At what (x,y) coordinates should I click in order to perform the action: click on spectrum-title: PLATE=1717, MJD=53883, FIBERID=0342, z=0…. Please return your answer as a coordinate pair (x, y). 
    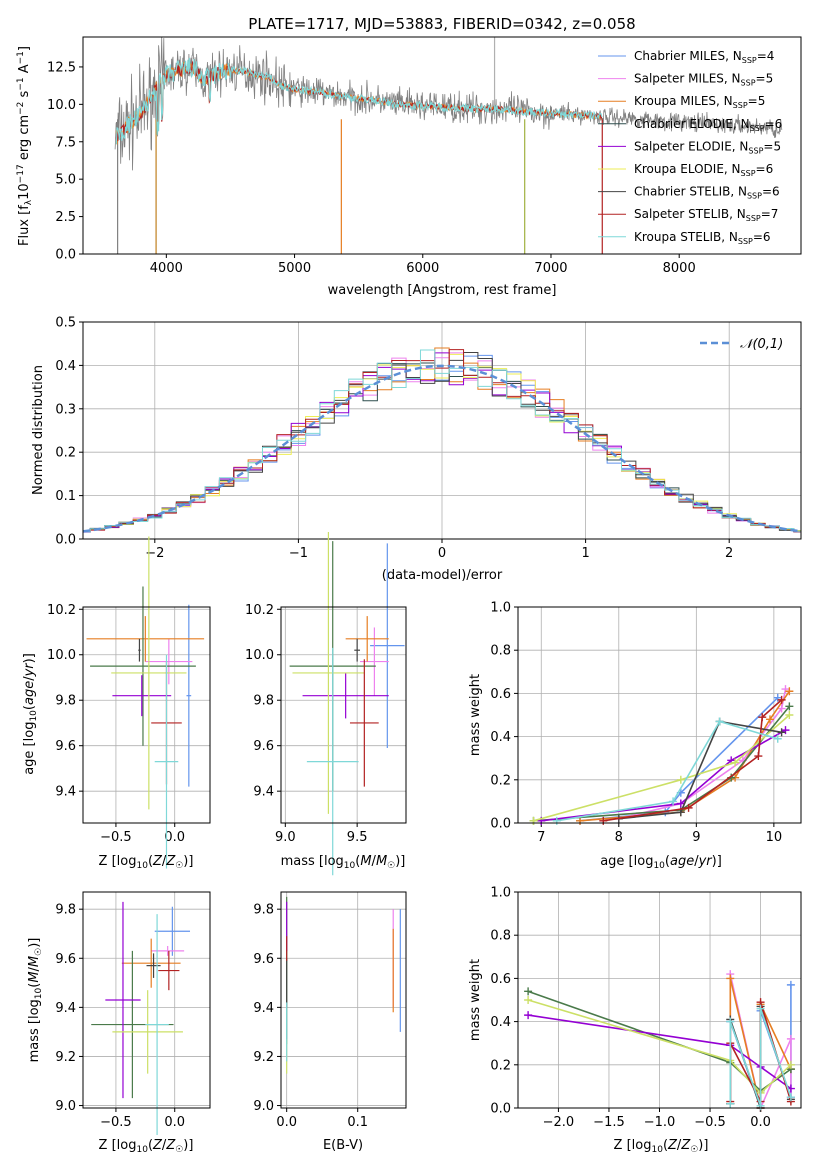
    Looking at the image, I should click on (441, 24).